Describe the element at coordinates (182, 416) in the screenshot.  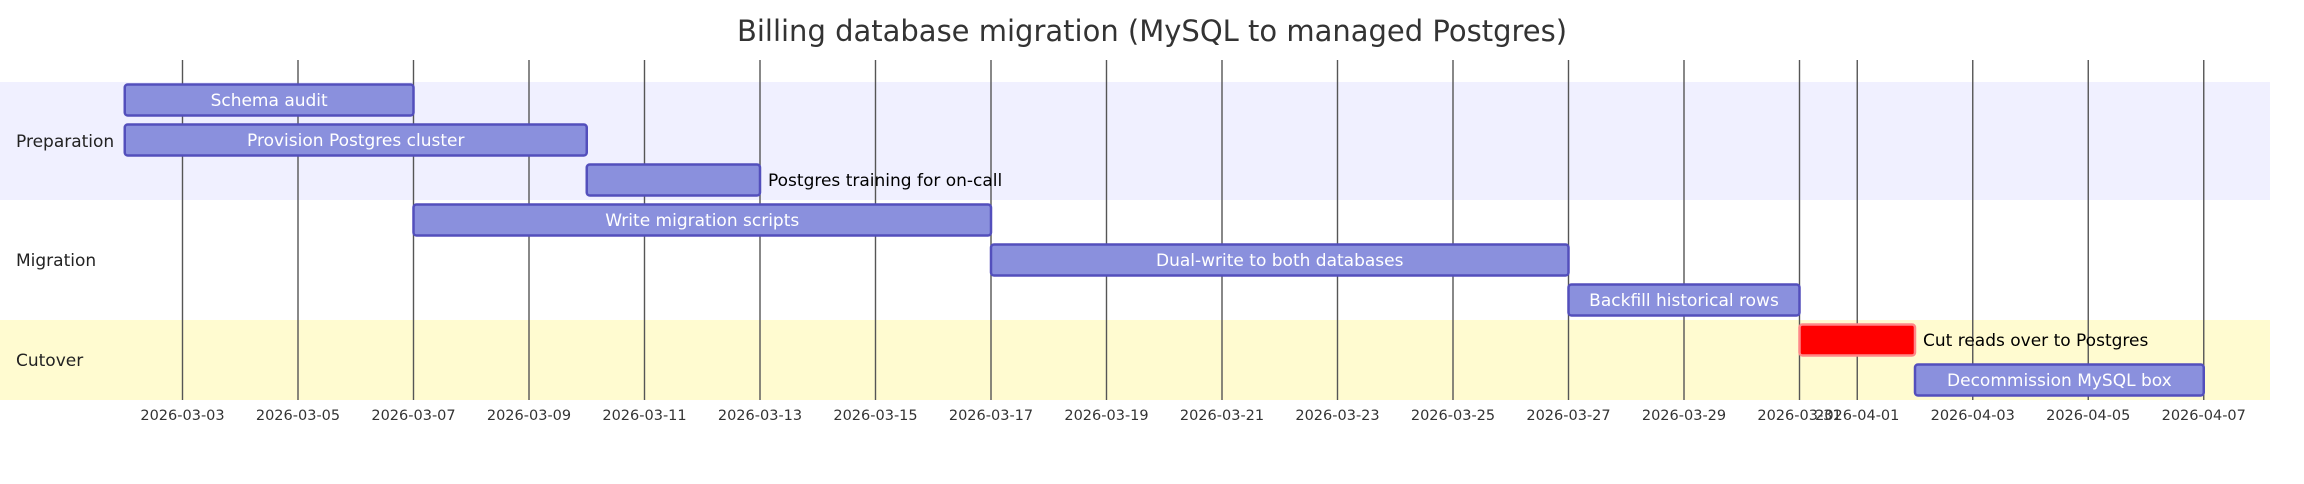
I see `x-tick-label: 2026-03-03` at that location.